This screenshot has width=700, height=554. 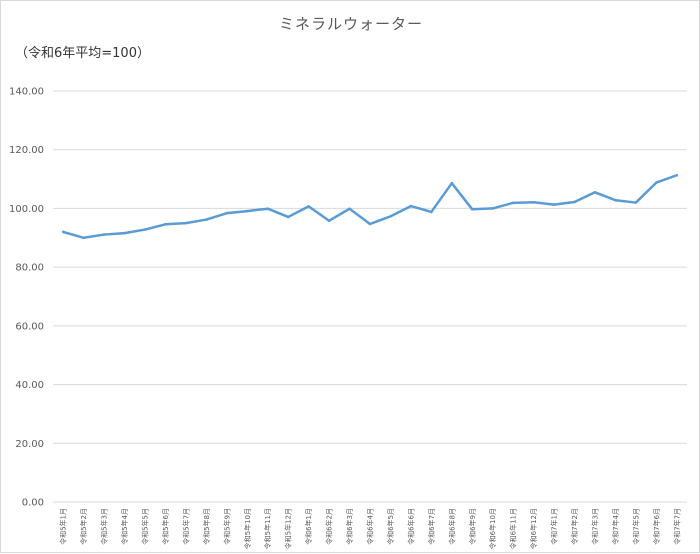 I want to click on x-tick-label: 令和6年4月, so click(x=370, y=526).